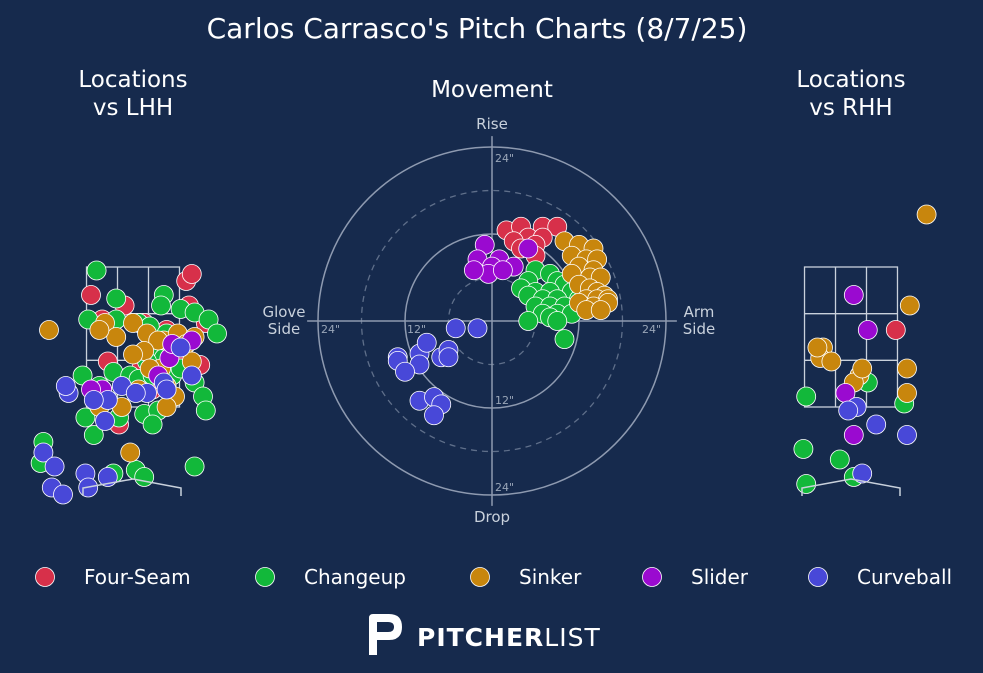  I want to click on legend-label-slider: Slider, so click(720, 577).